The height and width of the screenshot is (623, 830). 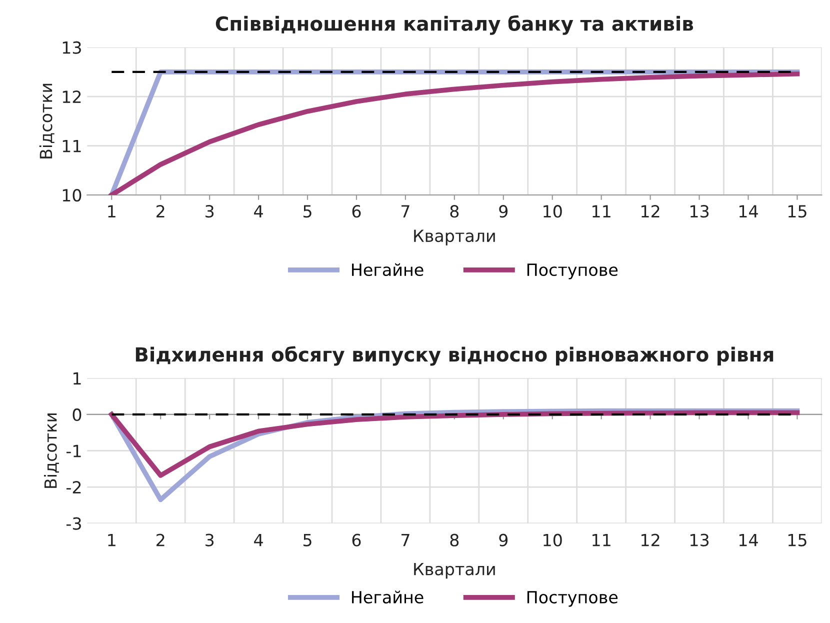 What do you see at coordinates (77, 415) in the screenshot?
I see `y-tick-label: 0` at bounding box center [77, 415].